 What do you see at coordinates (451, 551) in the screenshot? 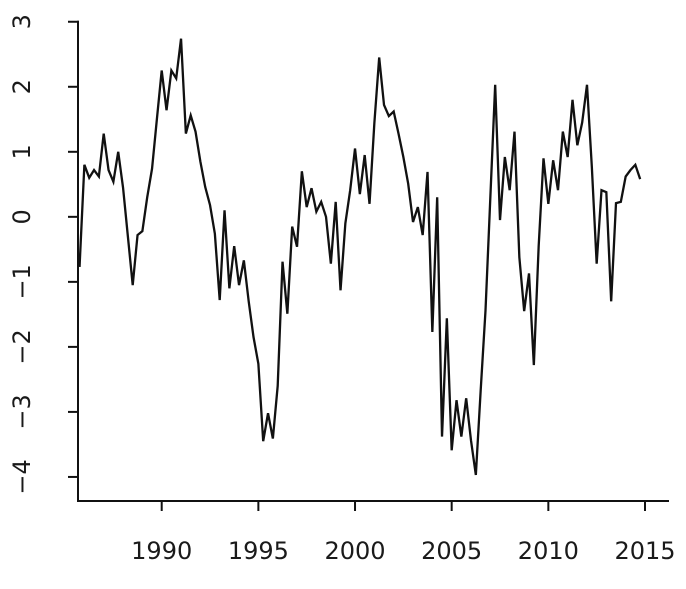
I see `x-tick-label: 2005` at bounding box center [451, 551].